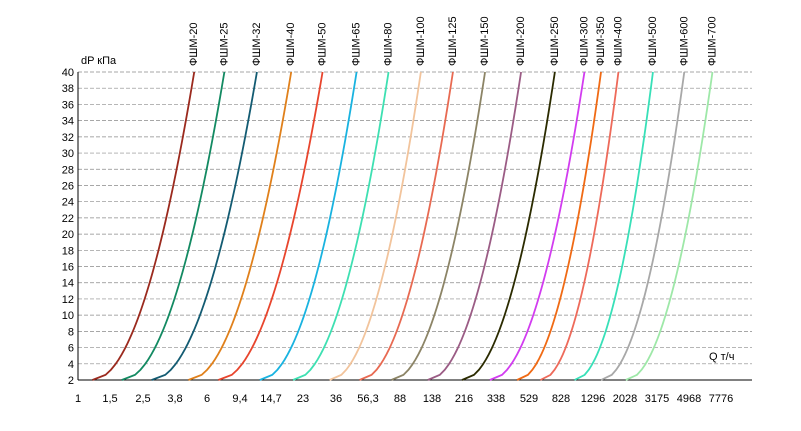 The width and height of the screenshot is (801, 431). I want to click on y-tick-label: 12, so click(68, 300).